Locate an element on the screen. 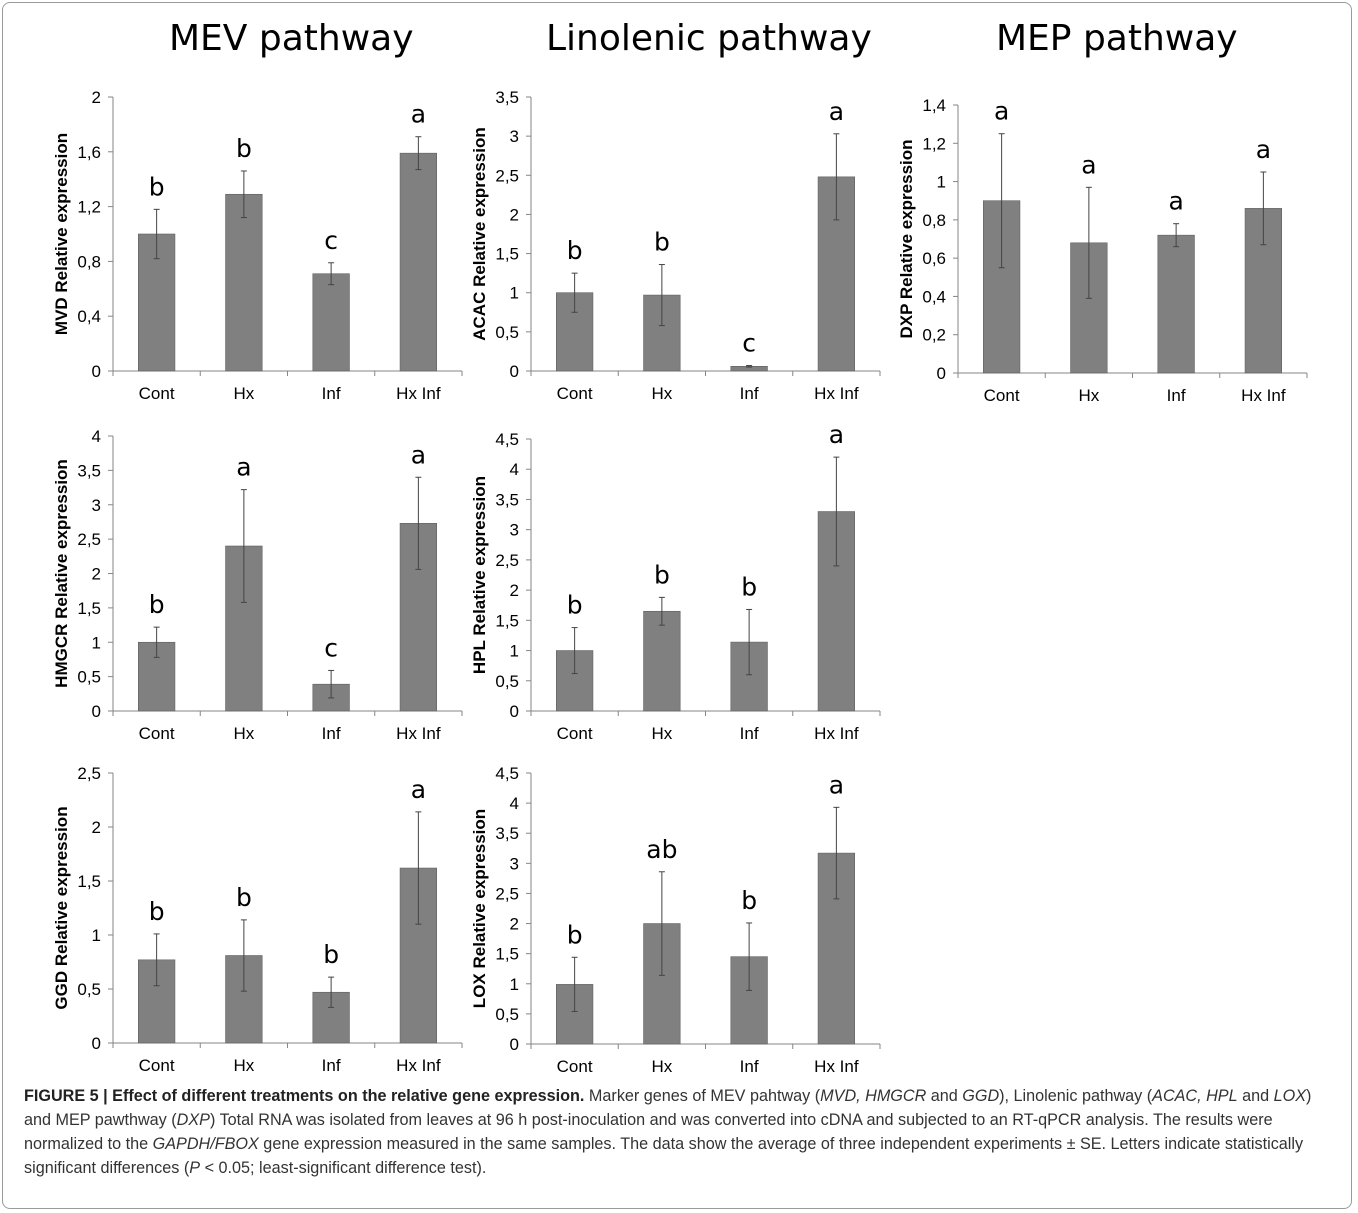  significance-letter: ab is located at coordinates (661, 849).